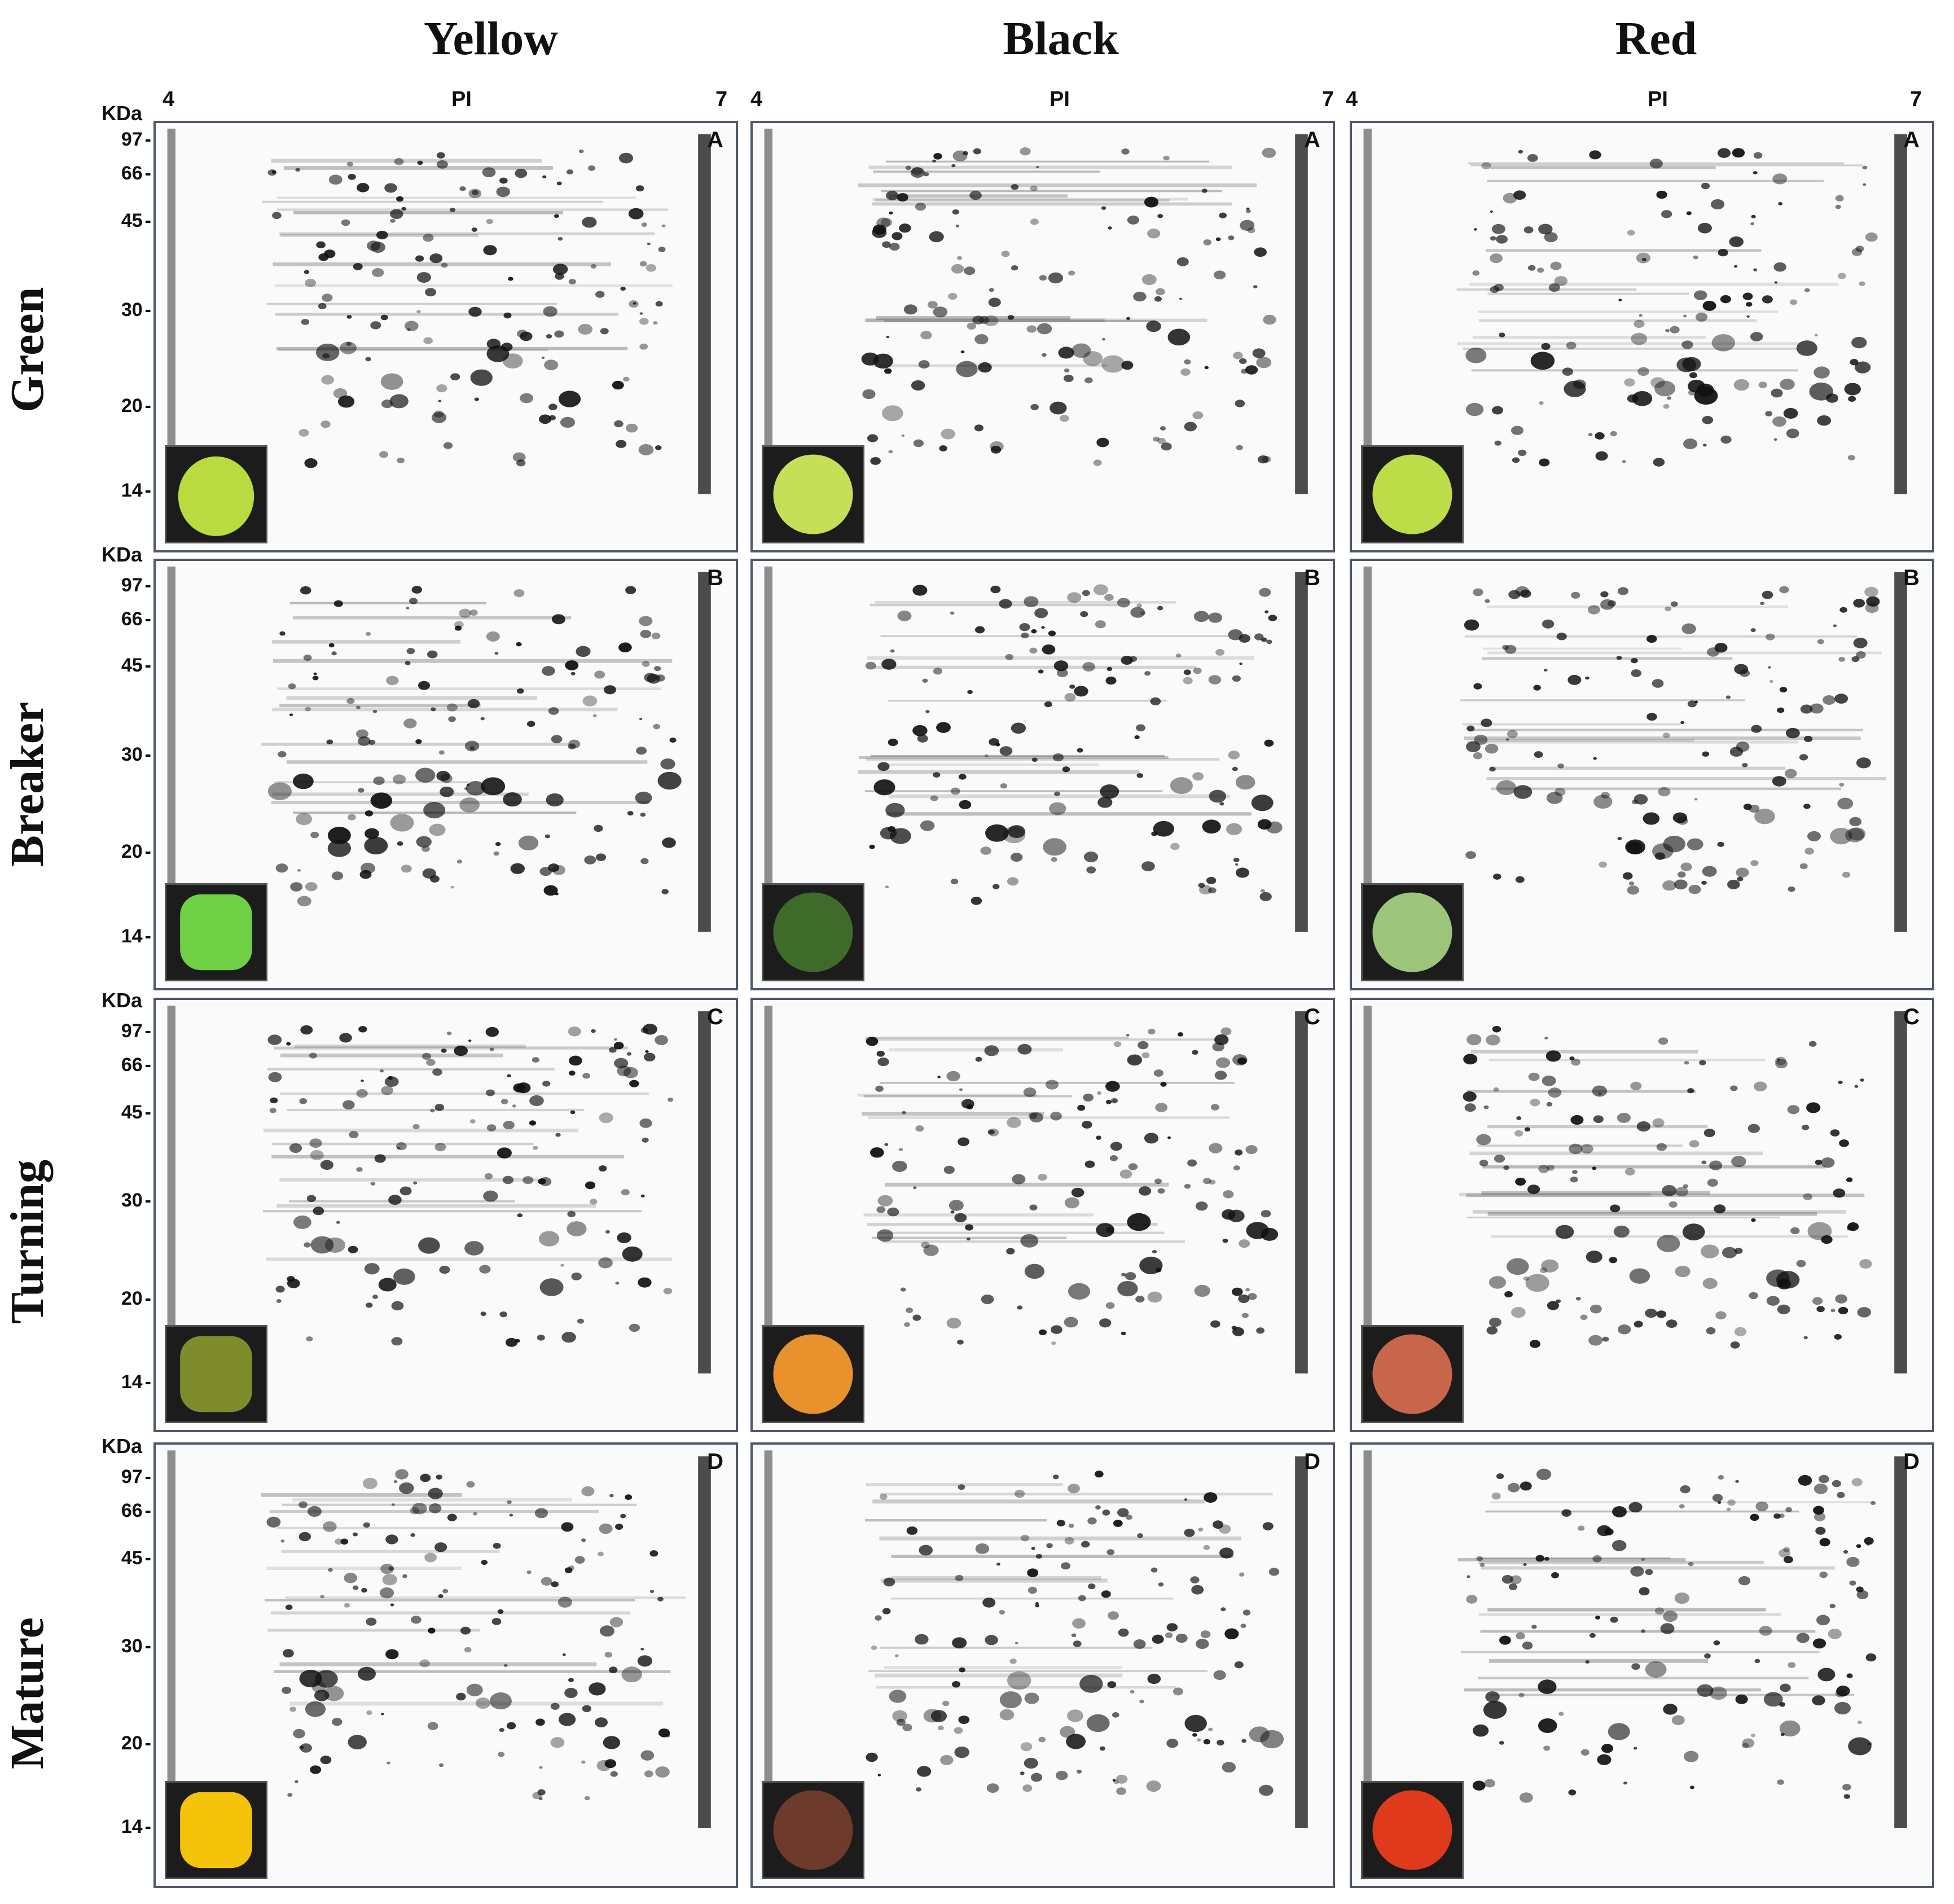  What do you see at coordinates (1036, 311) in the screenshot?
I see `gel-image` at bounding box center [1036, 311].